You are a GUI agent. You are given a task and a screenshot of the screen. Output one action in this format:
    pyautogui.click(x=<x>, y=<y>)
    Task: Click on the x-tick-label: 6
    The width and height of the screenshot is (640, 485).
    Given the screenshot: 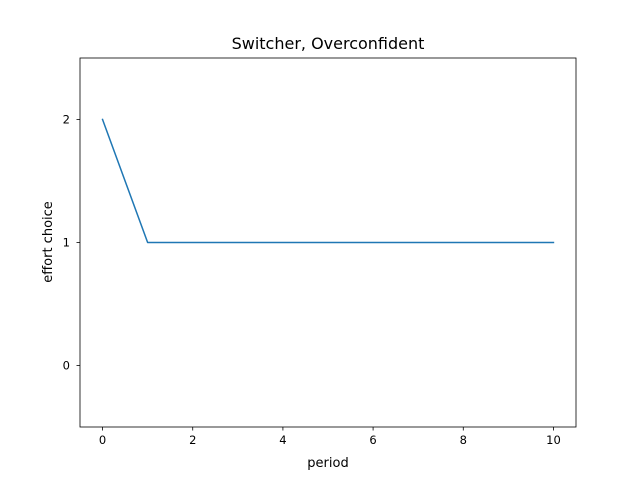 What is the action you would take?
    pyautogui.click(x=372, y=440)
    